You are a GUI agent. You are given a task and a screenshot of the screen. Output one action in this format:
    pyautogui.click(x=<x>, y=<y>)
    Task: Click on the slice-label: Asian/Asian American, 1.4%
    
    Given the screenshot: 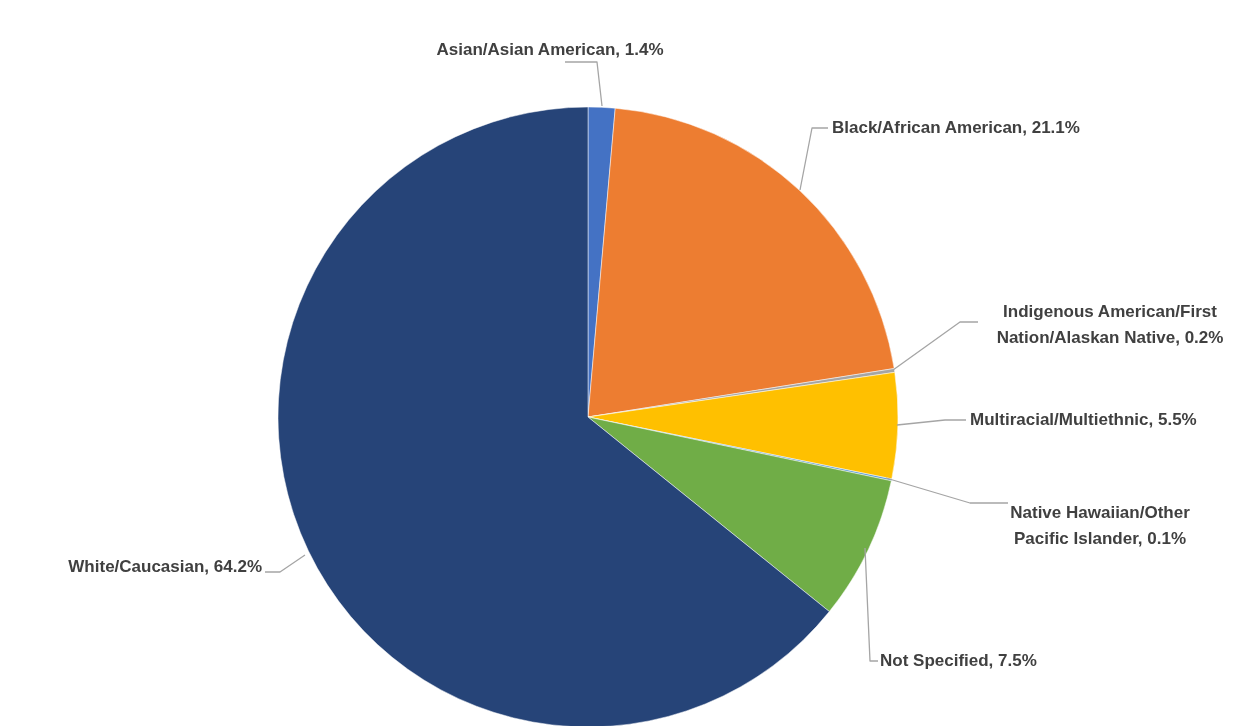 What is the action you would take?
    pyautogui.click(x=550, y=49)
    